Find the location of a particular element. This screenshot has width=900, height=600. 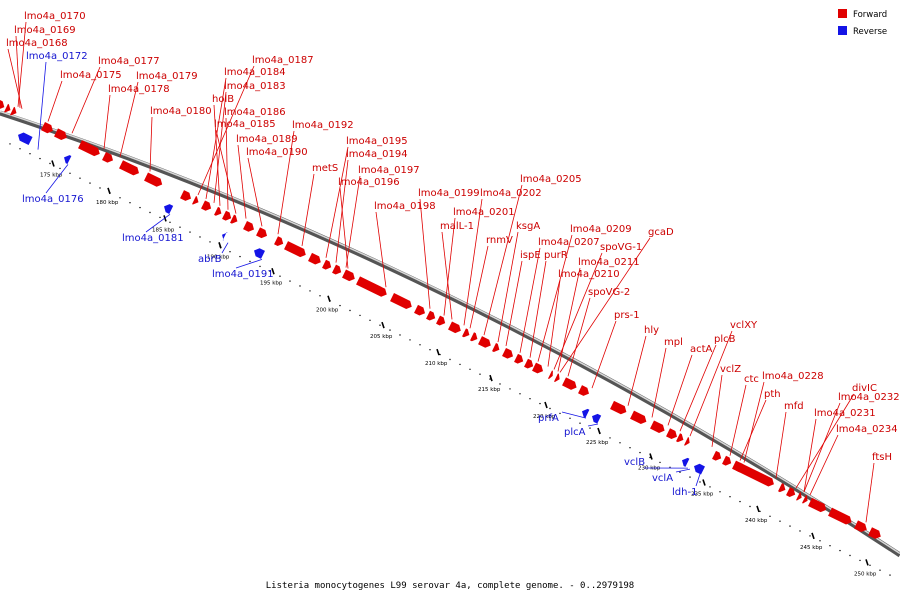

forward-gene-label: lmo4a_0197 is located at coordinates (389, 170).